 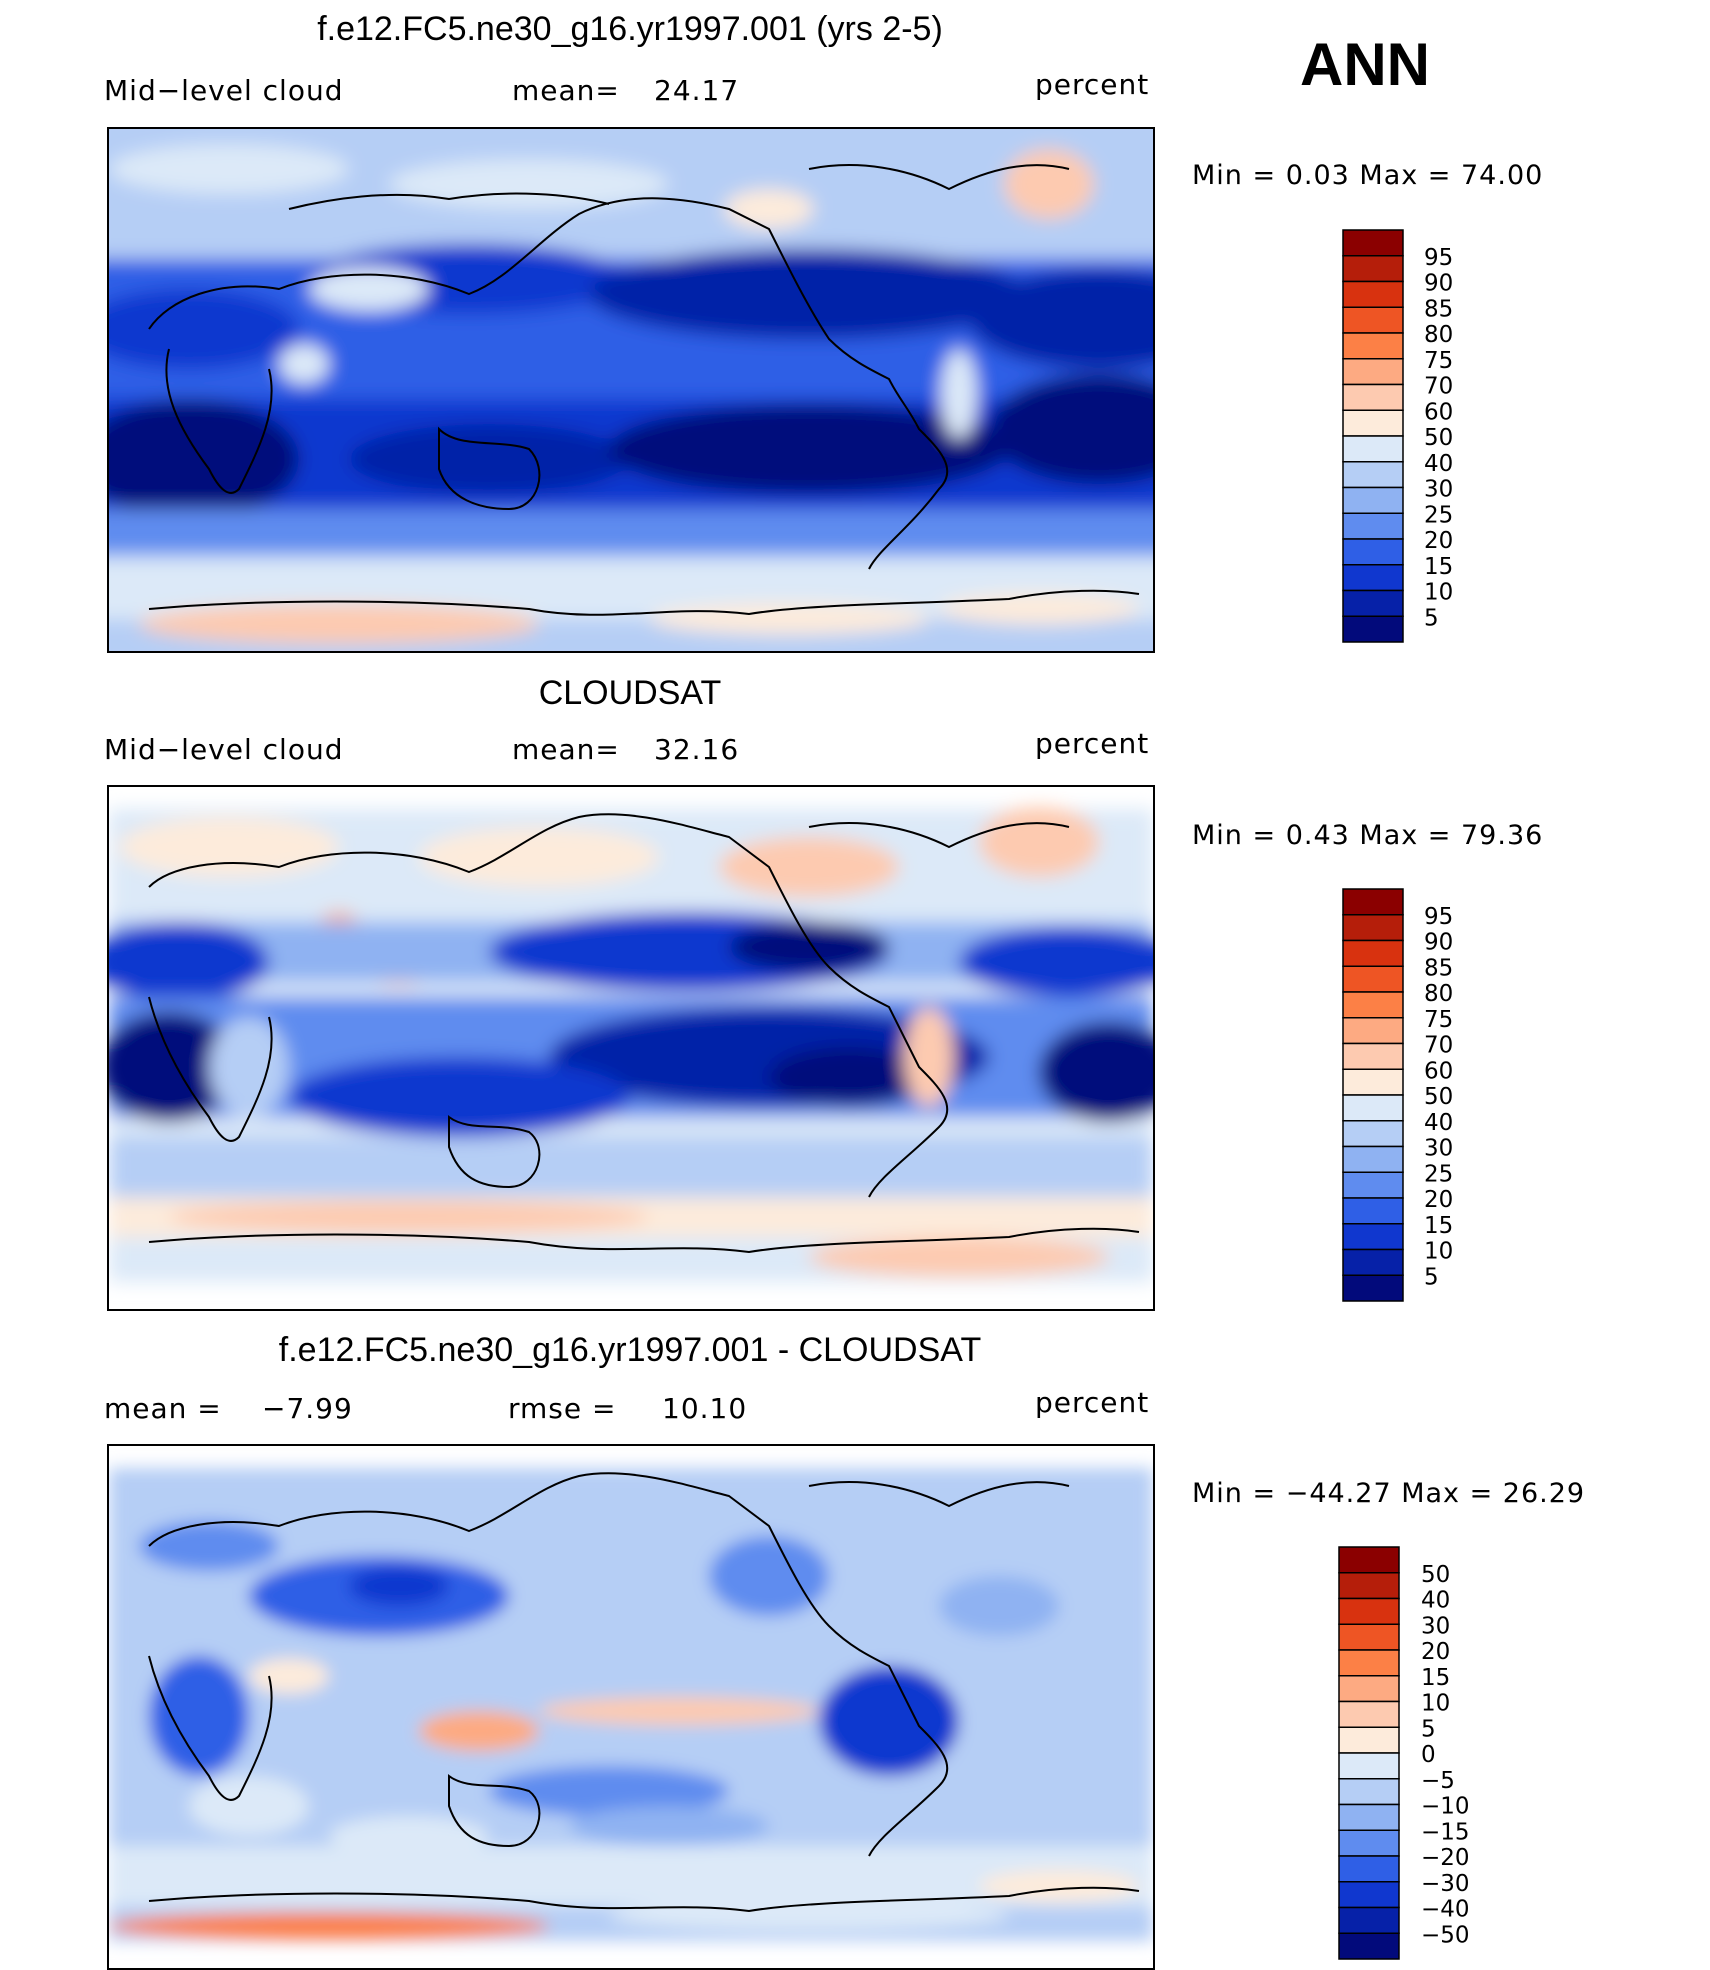 What do you see at coordinates (1438, 1020) in the screenshot?
I see `colorbar-cloudsat-label: 75` at bounding box center [1438, 1020].